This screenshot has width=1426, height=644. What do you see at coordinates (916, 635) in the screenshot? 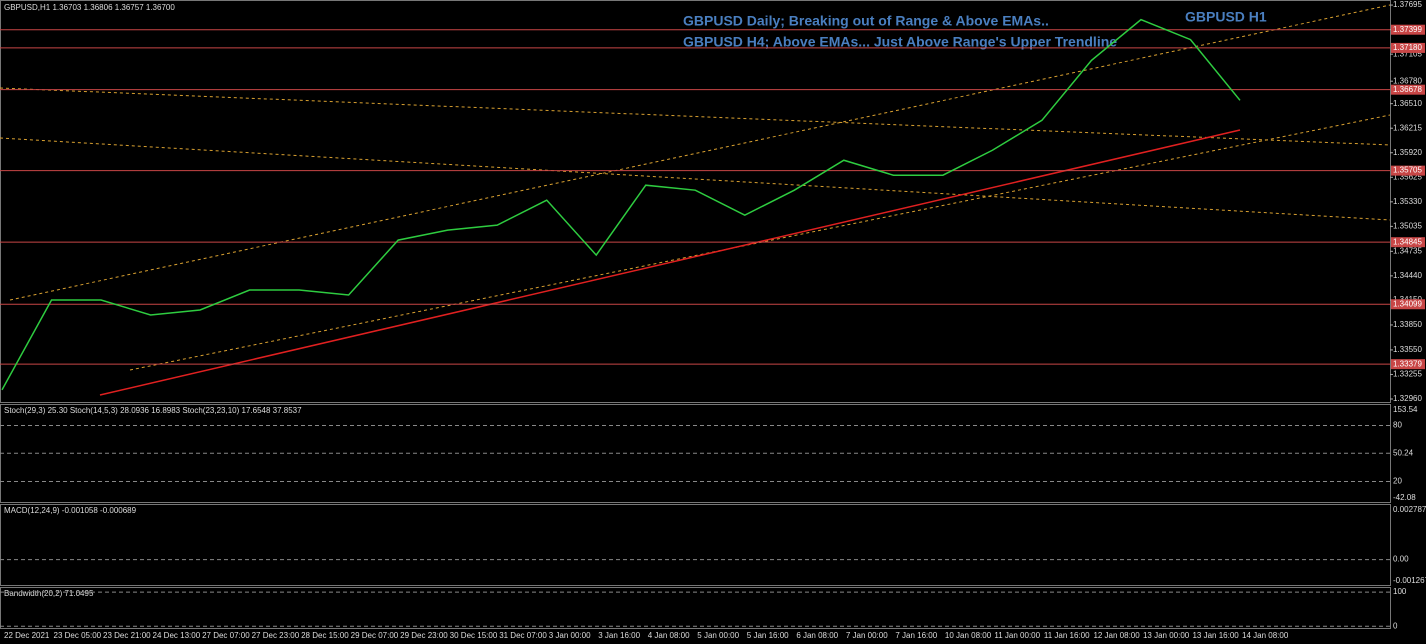
I see `x-tick-label: 7 Jan 16:00` at bounding box center [916, 635].